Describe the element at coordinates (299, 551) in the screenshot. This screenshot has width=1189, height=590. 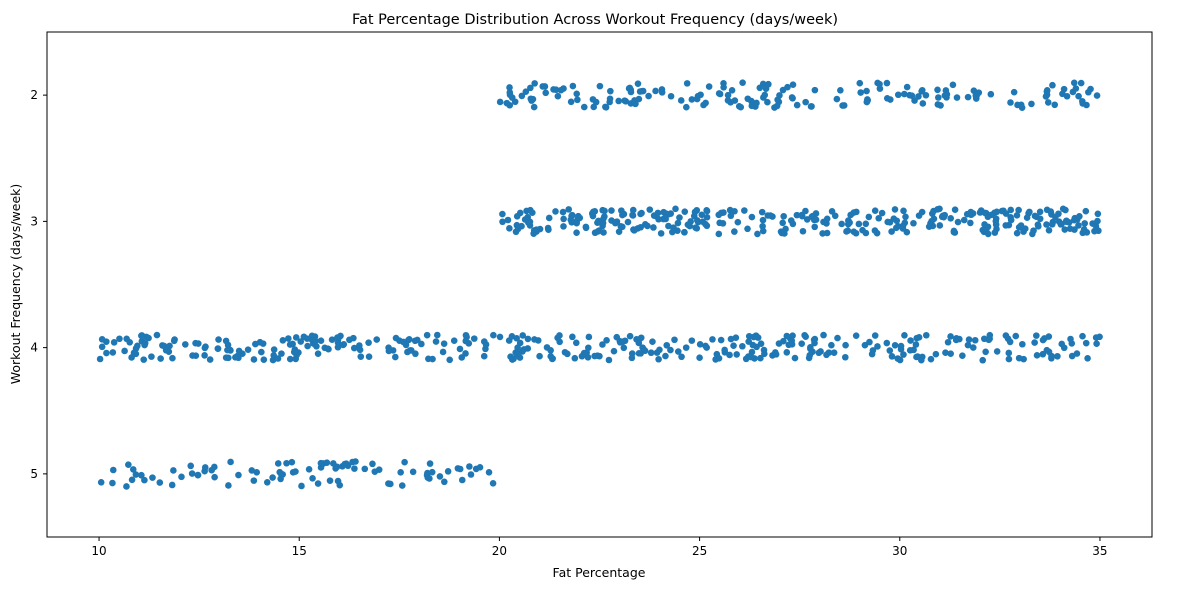
I see `x-tick-label: 15` at that location.